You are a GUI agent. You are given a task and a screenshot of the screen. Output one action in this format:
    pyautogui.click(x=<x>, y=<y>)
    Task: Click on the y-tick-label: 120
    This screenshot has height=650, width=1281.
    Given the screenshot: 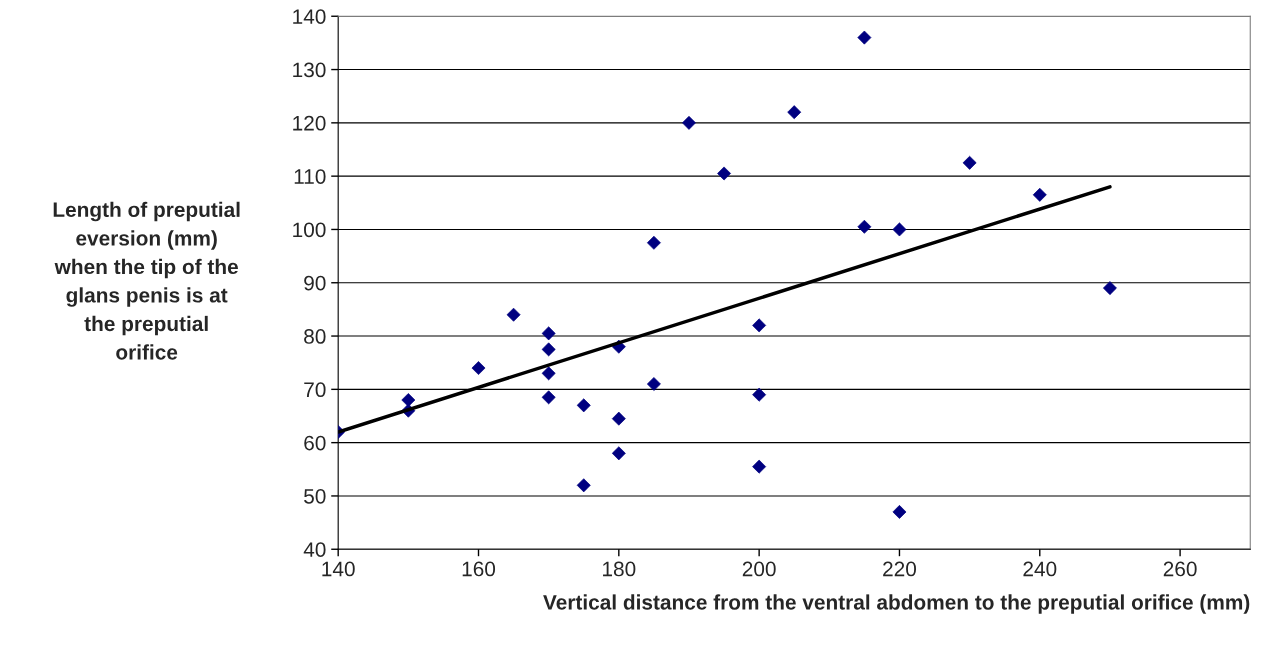 What is the action you would take?
    pyautogui.click(x=309, y=123)
    